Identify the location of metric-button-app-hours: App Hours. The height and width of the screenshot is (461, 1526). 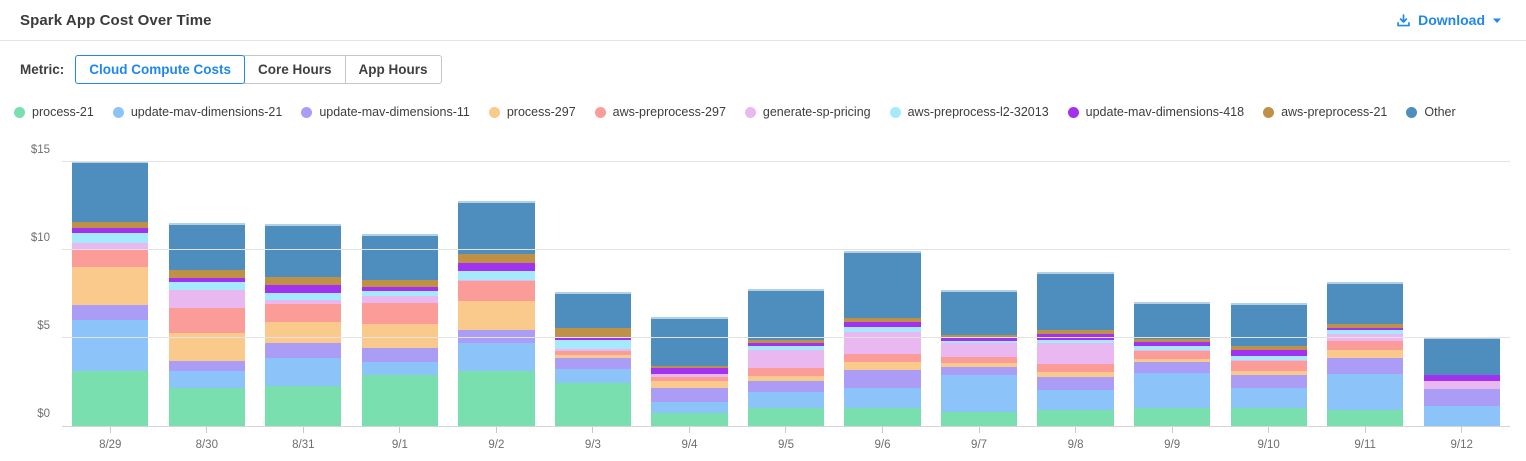
(393, 69).